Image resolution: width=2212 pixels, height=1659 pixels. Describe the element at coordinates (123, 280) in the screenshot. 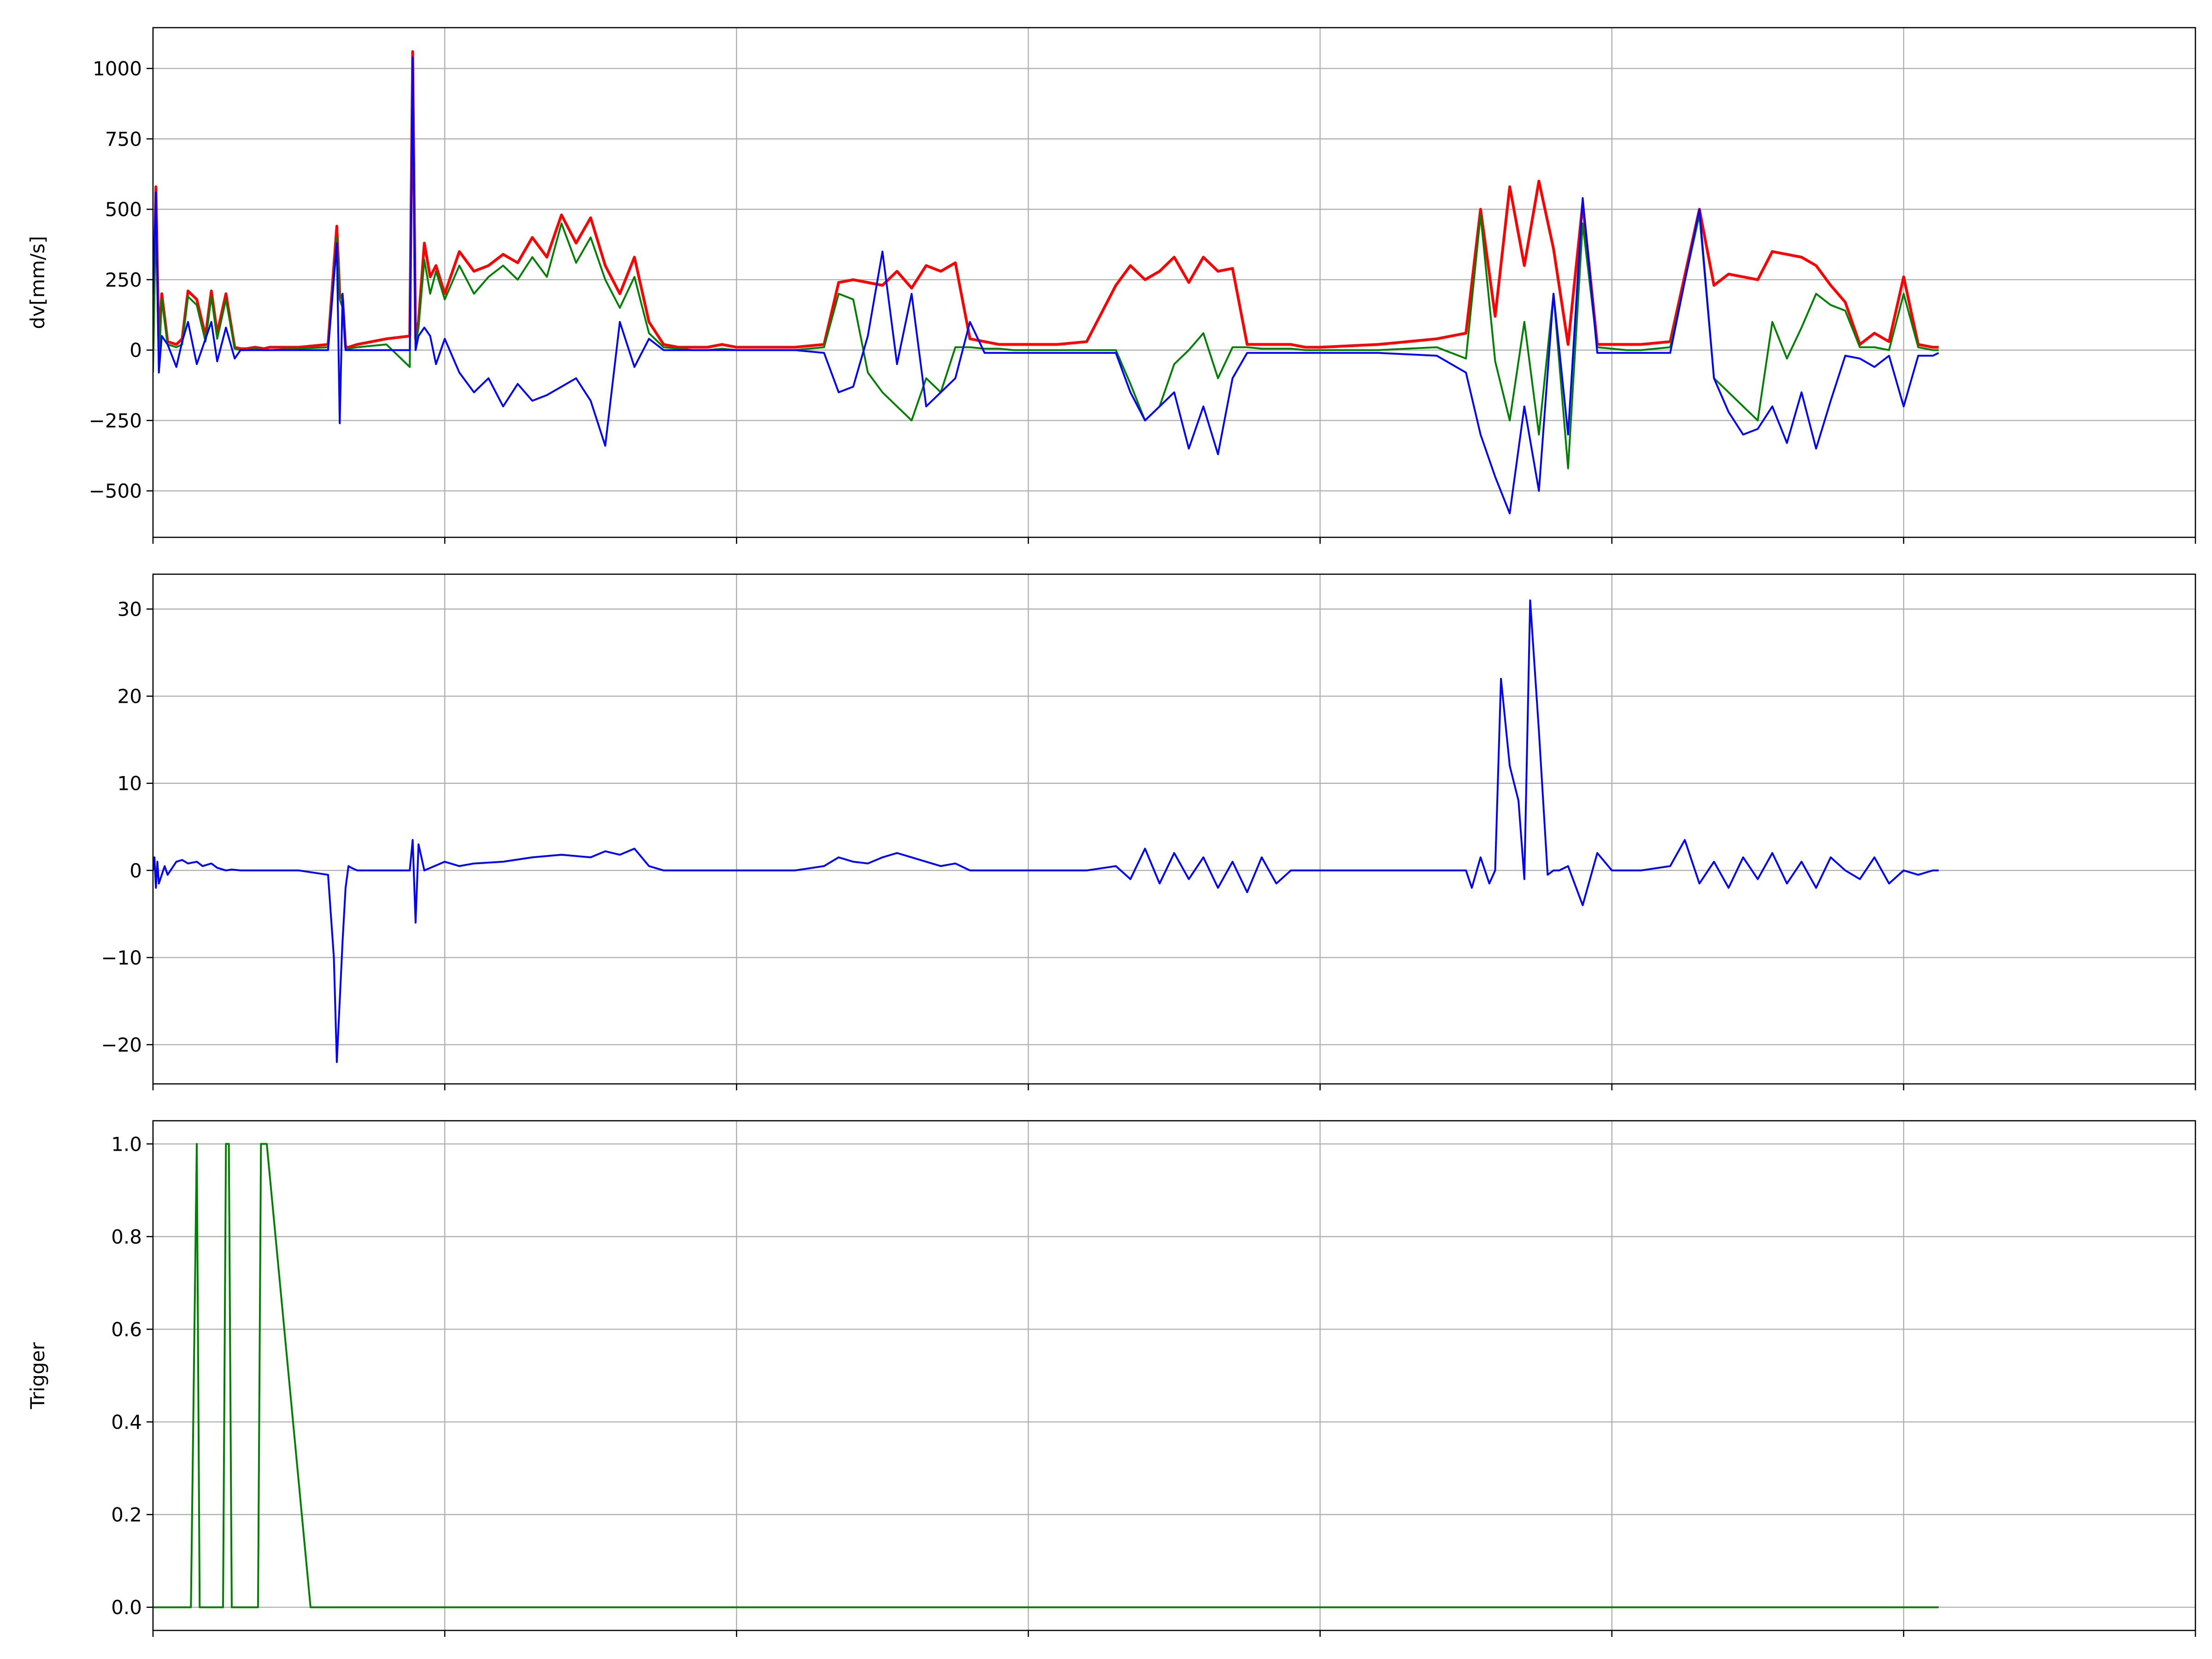

I see `y-tick-label: 250` at that location.